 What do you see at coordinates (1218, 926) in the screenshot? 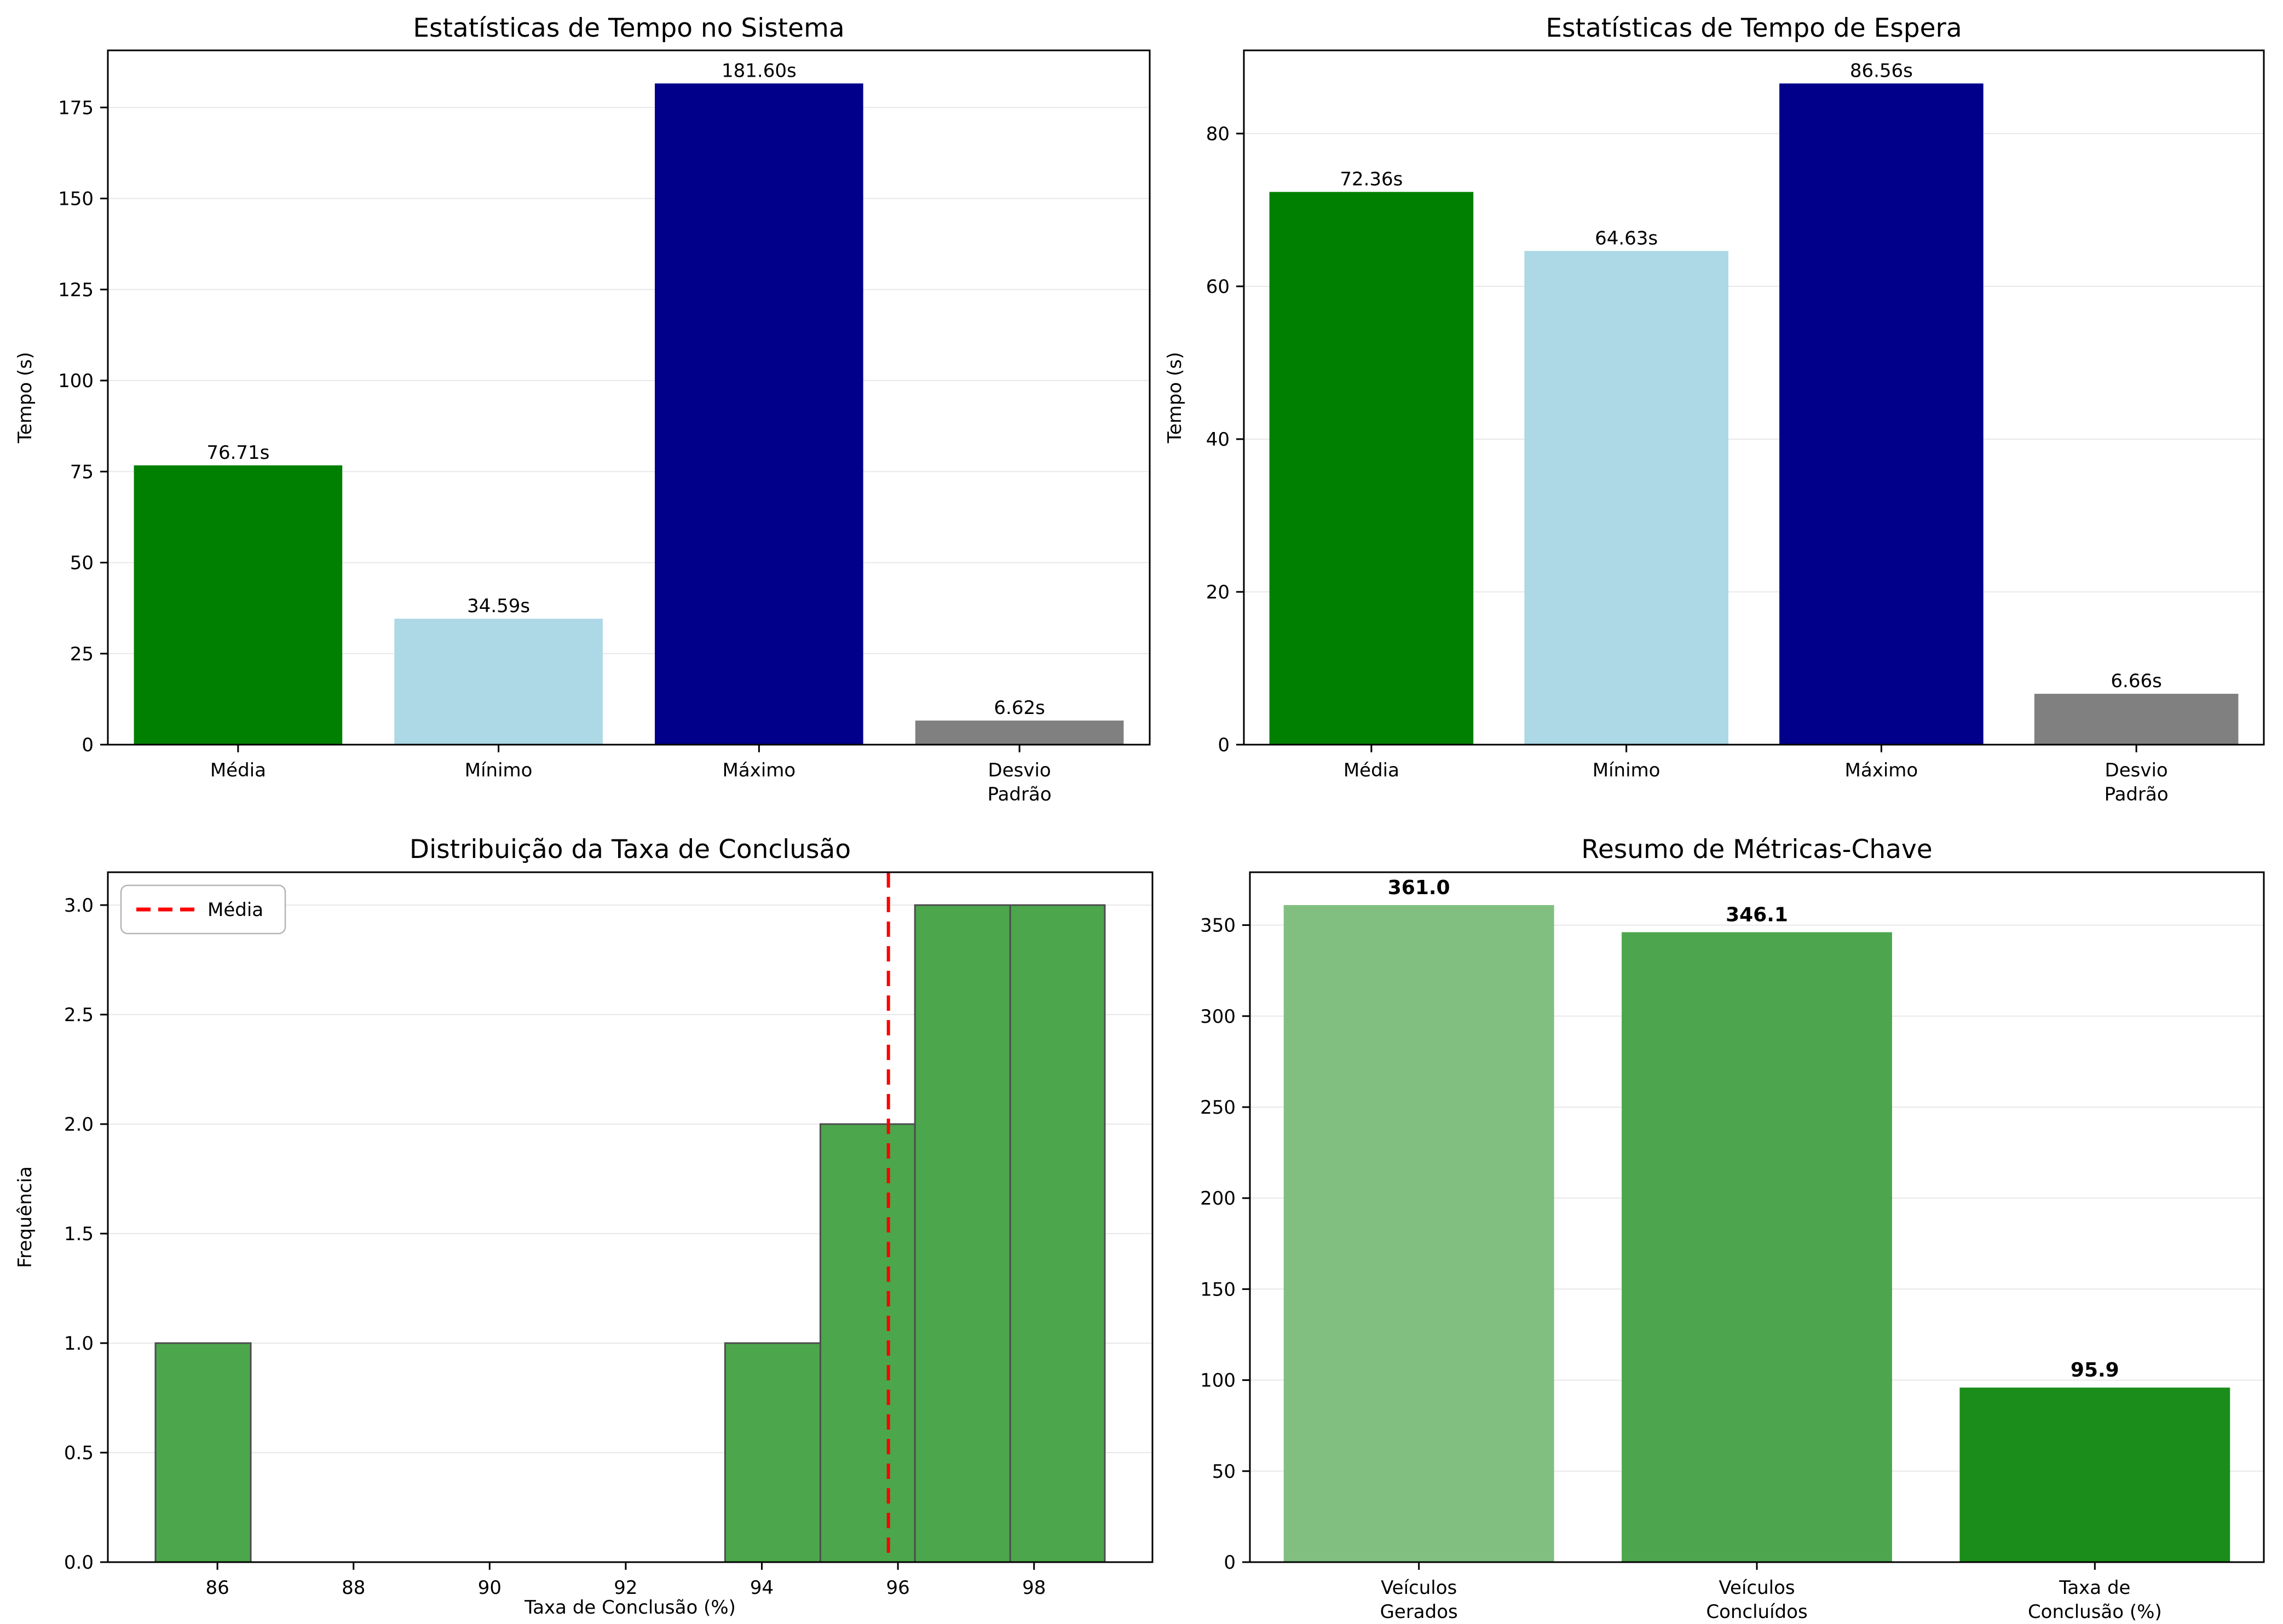
I see `y-tick-label: 350` at bounding box center [1218, 926].